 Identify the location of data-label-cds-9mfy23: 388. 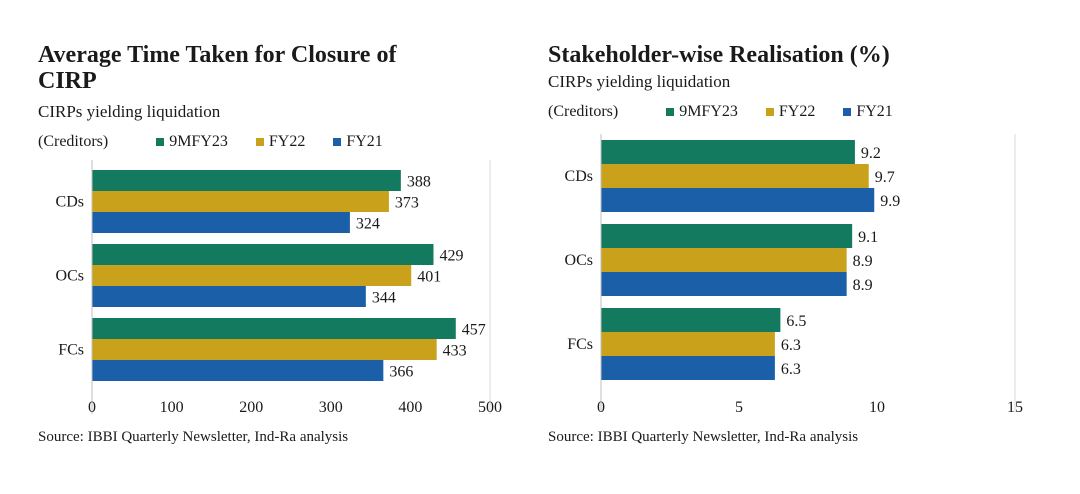
(419, 182).